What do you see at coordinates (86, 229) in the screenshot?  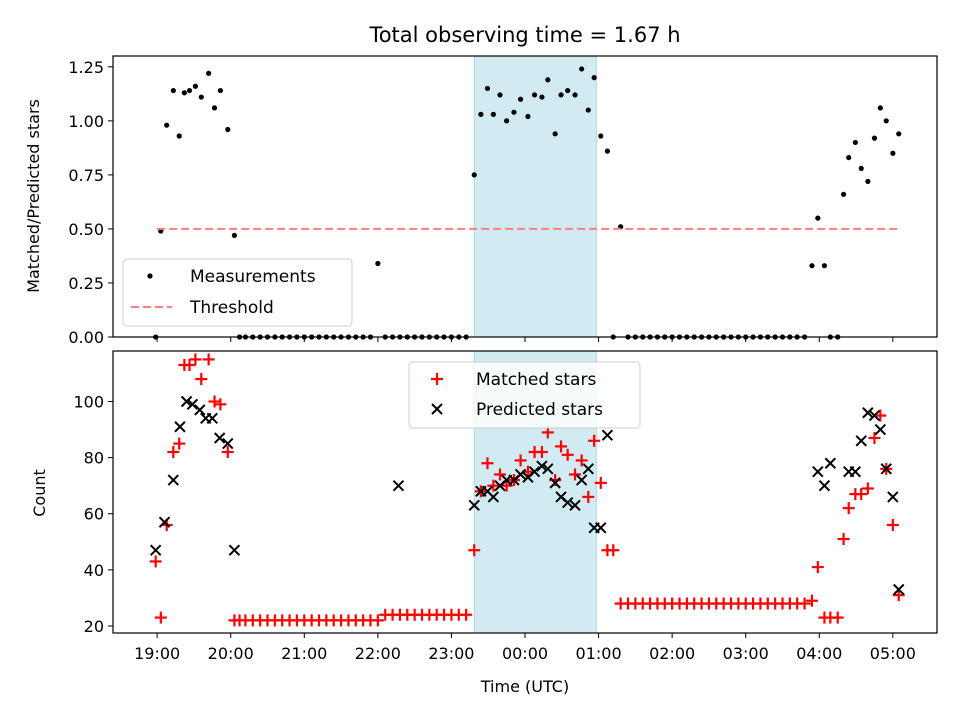 I see `top-y-tick-label: 0.50` at bounding box center [86, 229].